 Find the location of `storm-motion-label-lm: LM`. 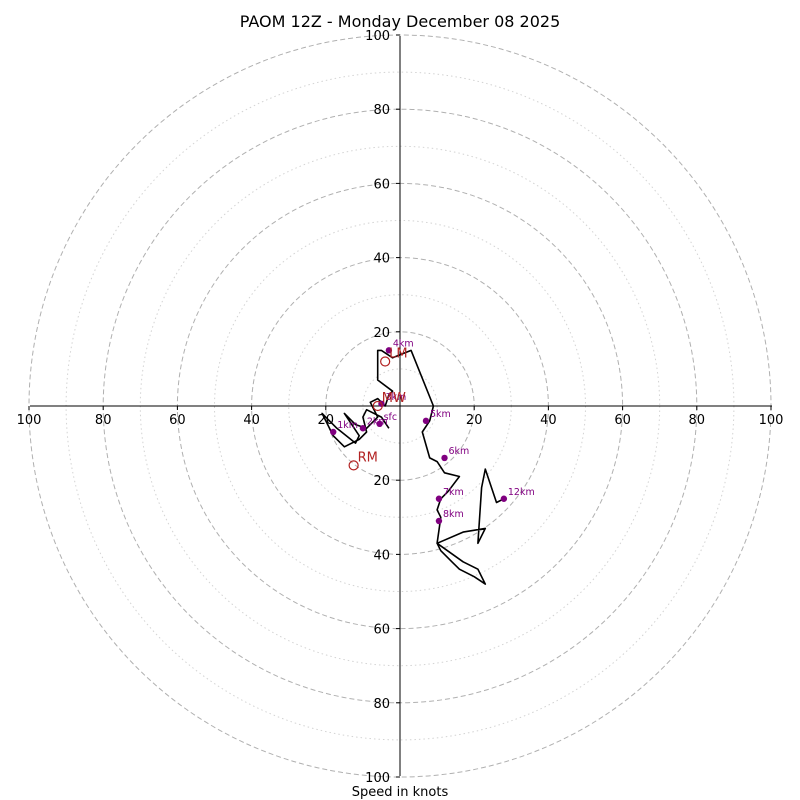

storm-motion-label-lm: LM is located at coordinates (398, 353).